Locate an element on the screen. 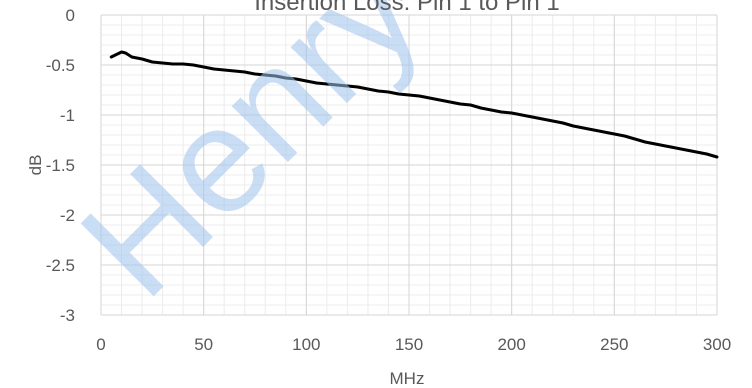  y-axis-title: dB is located at coordinates (35, 165).